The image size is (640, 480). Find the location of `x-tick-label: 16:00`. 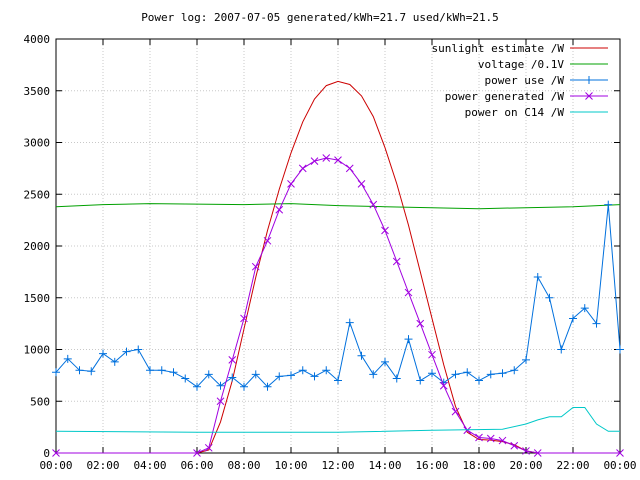

x-tick-label: 16:00 is located at coordinates (431, 465).